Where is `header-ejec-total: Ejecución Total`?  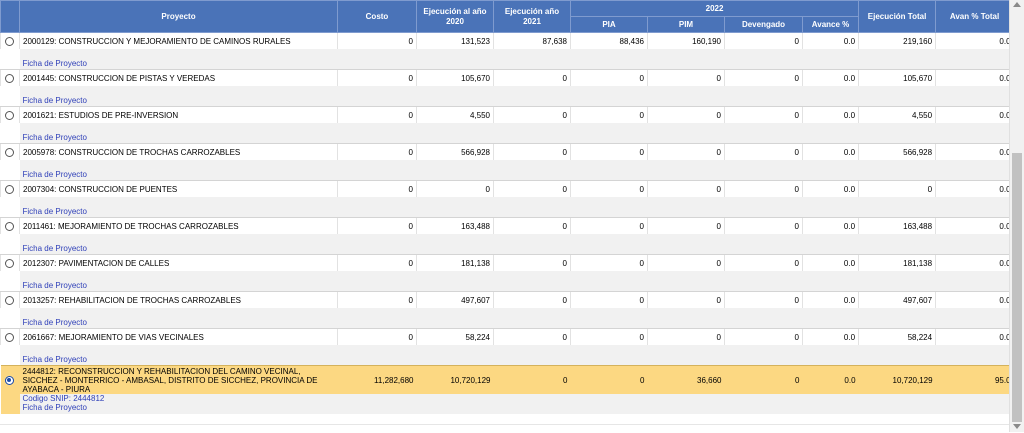
header-ejec-total: Ejecución Total is located at coordinates (897, 16).